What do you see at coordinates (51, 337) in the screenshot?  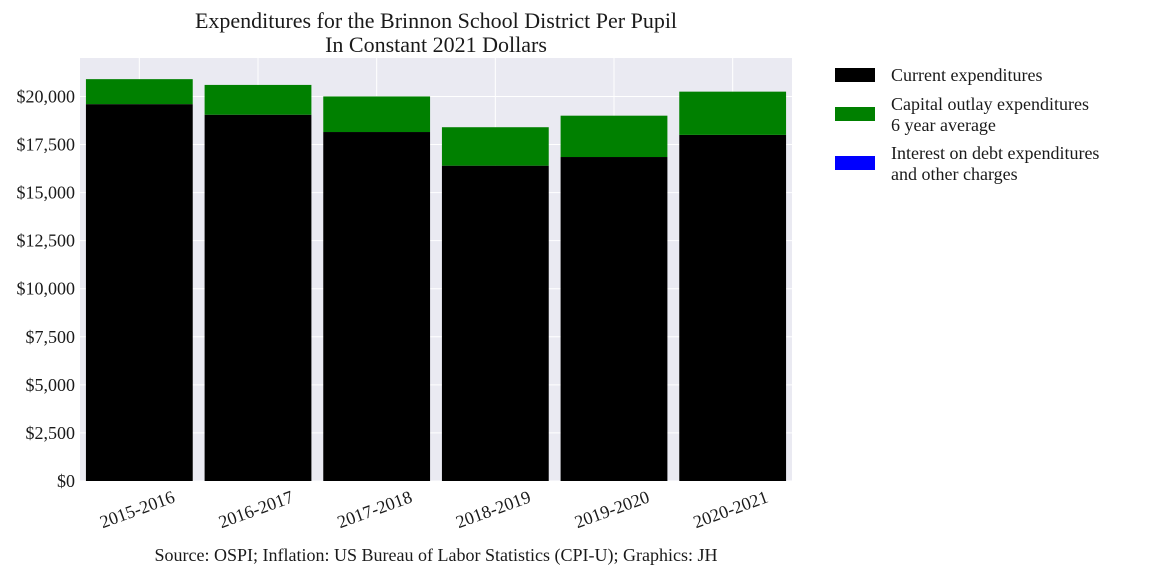 I see `y-tick-label: $7,500` at bounding box center [51, 337].